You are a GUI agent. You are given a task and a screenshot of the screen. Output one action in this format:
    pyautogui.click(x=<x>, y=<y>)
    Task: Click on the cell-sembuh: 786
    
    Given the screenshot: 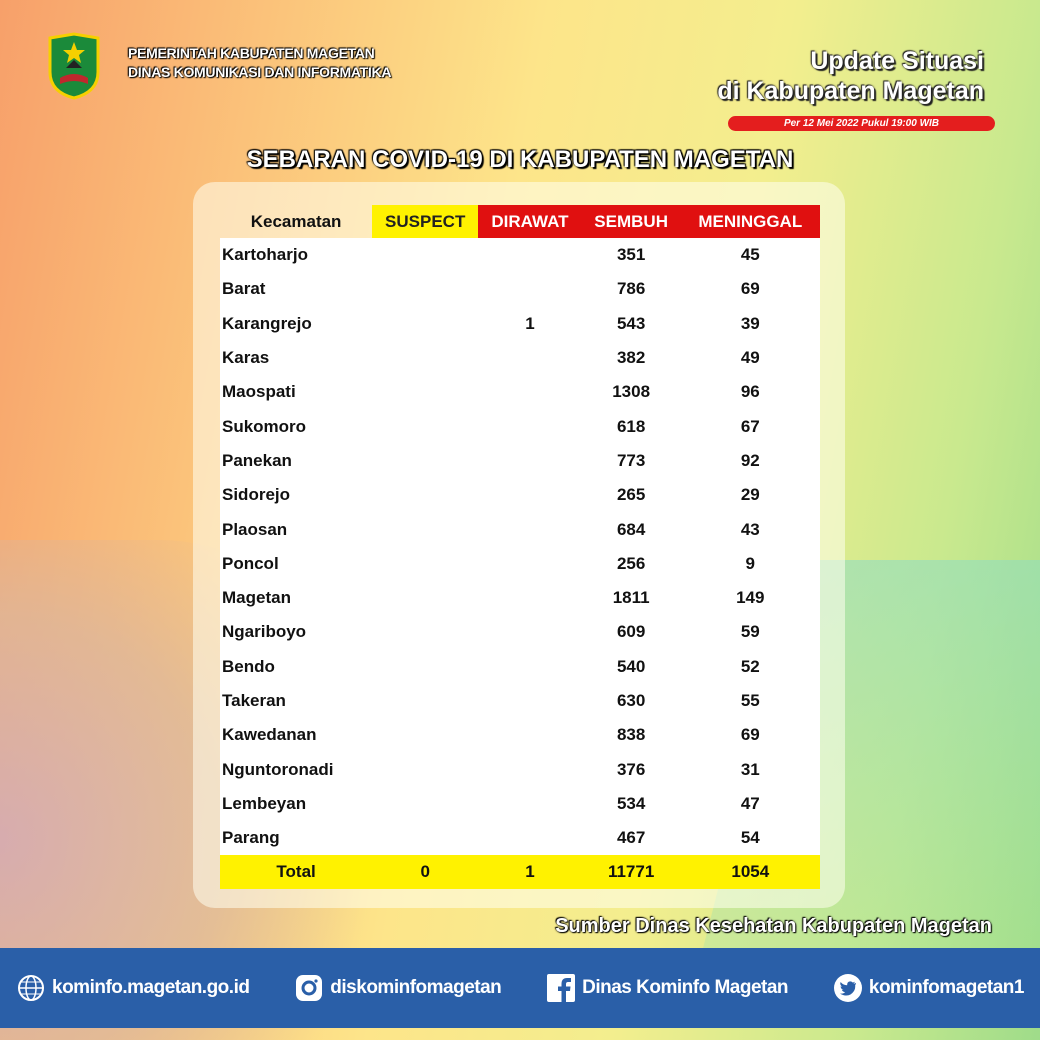 What is the action you would take?
    pyautogui.click(x=631, y=289)
    